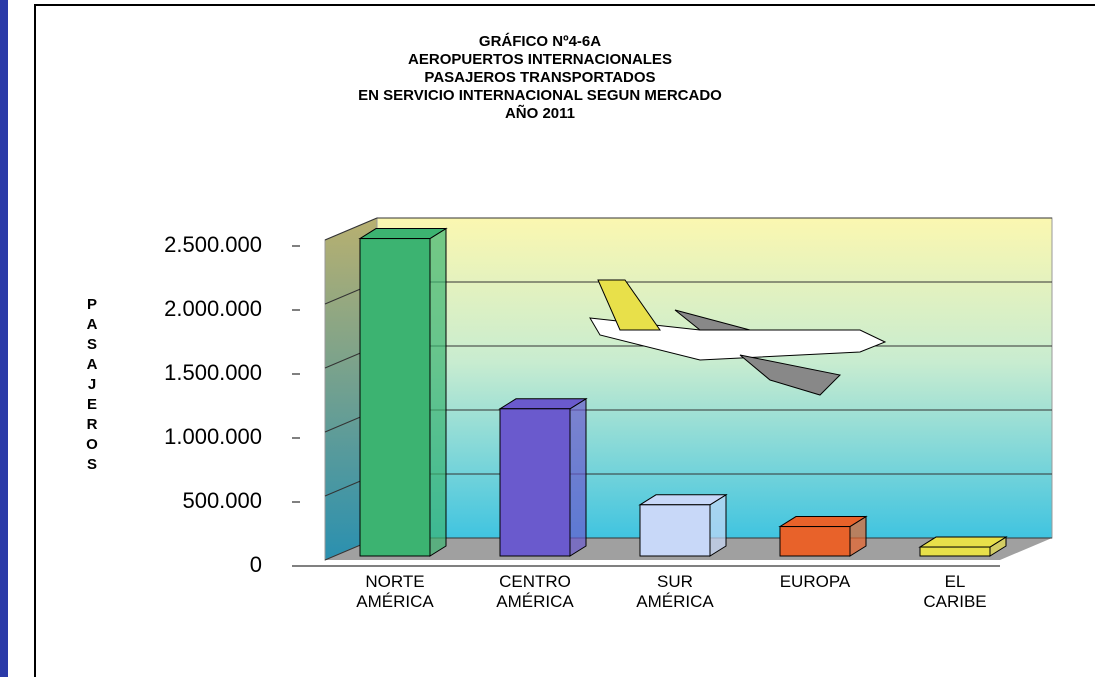 The image size is (1095, 682). Describe the element at coordinates (540, 59) in the screenshot. I see `chart-title: AEROPUERTOS INTERNACIONALES` at that location.